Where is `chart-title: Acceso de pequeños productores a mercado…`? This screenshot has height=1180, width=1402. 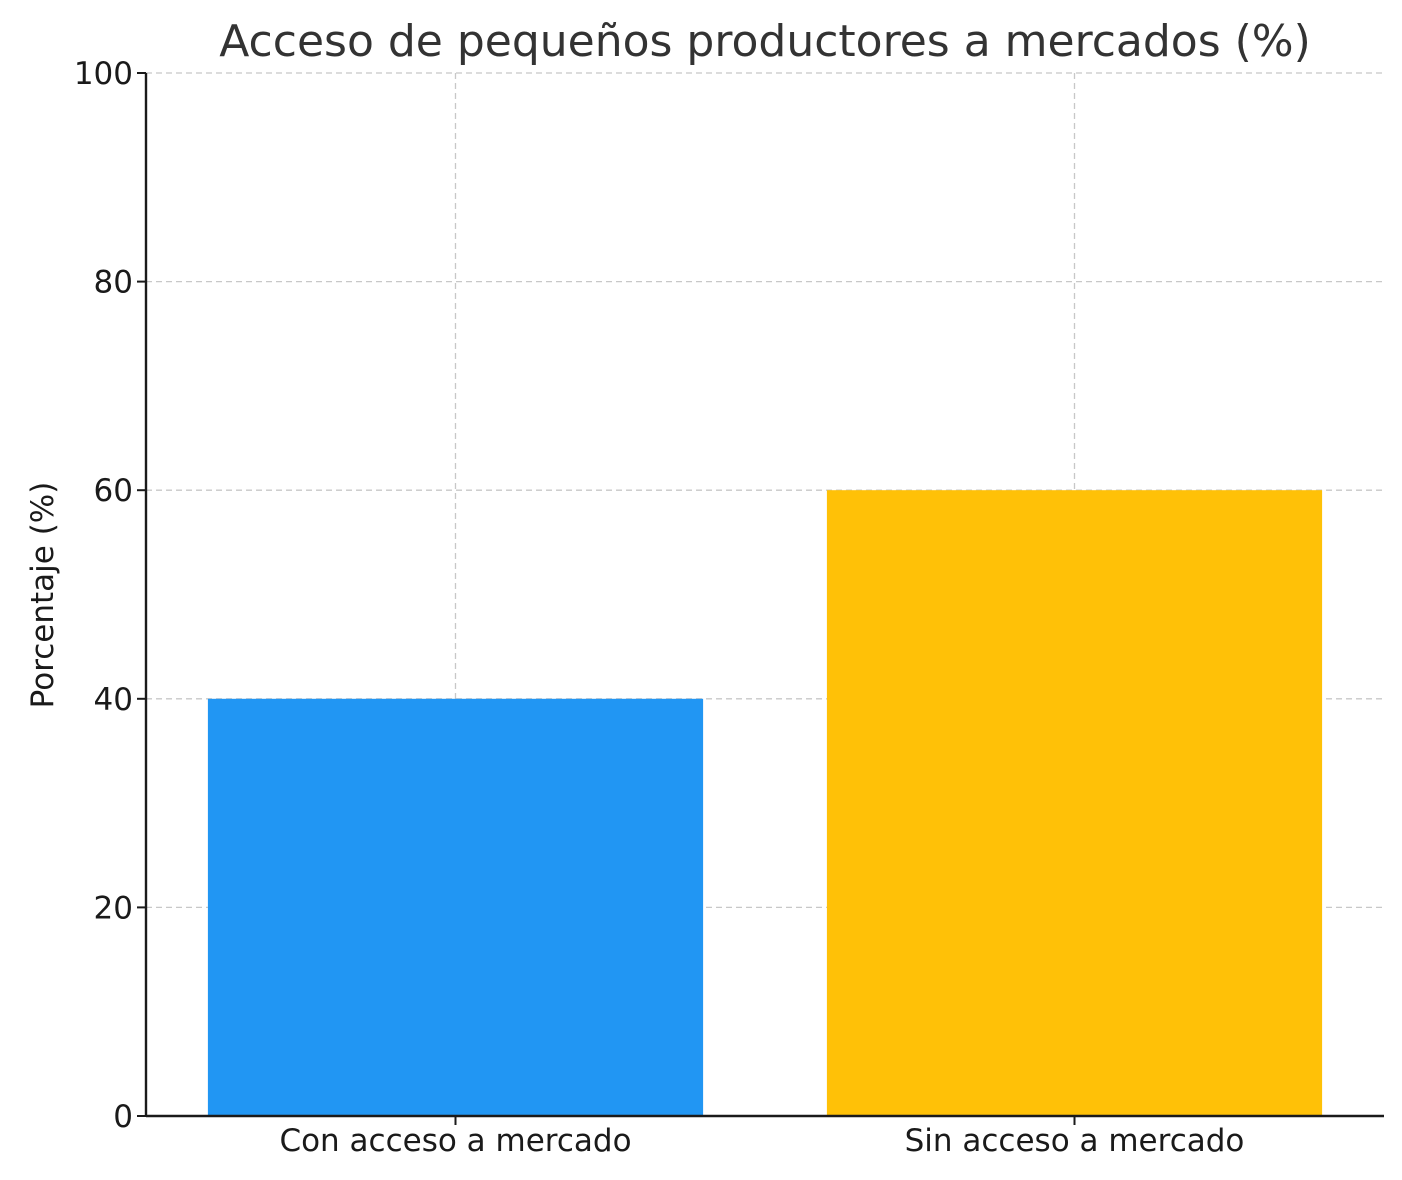
chart-title: Acceso de pequeños productores a mercado… is located at coordinates (765, 41).